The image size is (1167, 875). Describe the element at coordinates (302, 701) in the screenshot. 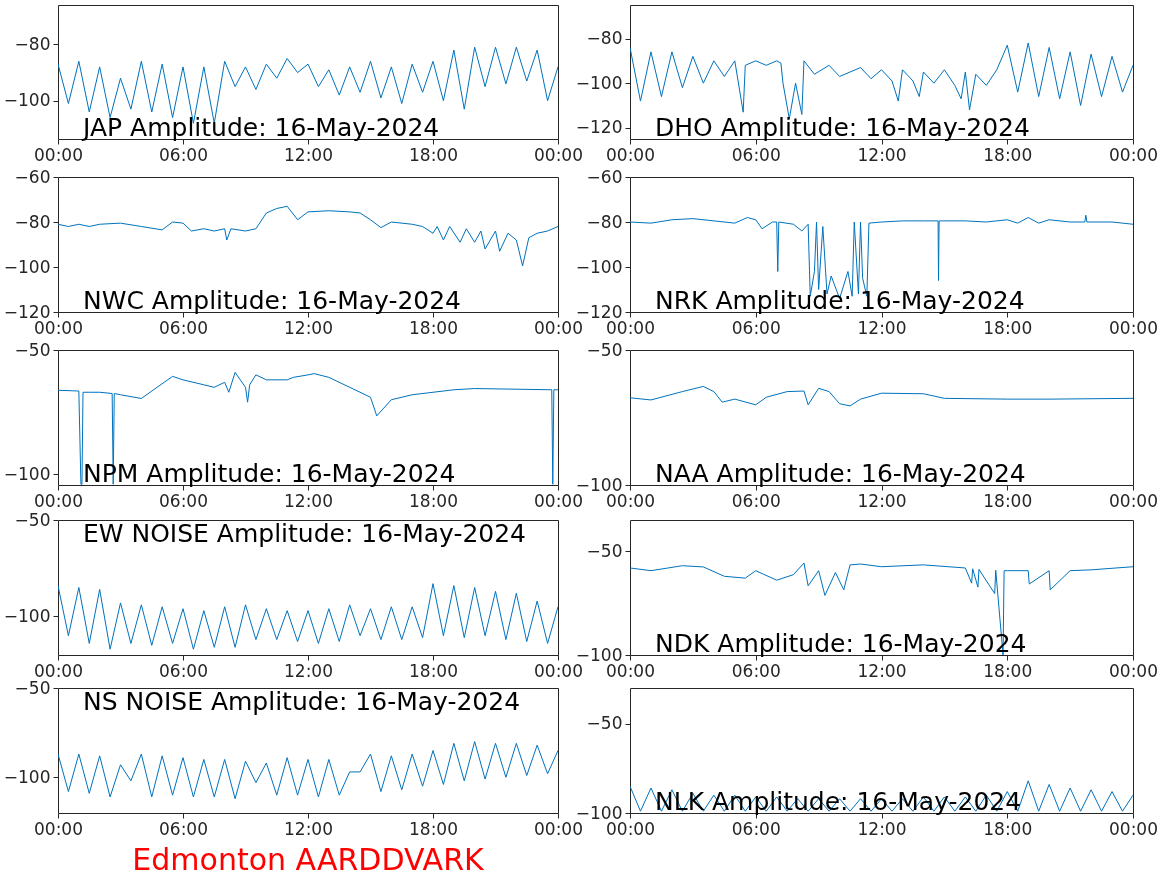

I see `chart-title: NS NOISE Amplitude: 16-May-2024` at that location.